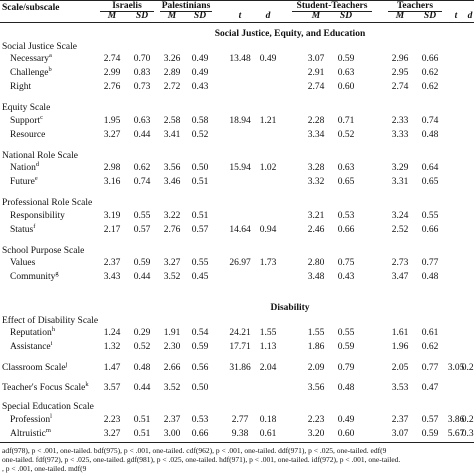 The height and width of the screenshot is (476, 474). Describe the element at coordinates (200, 134) in the screenshot. I see `cell: 0.52` at that location.